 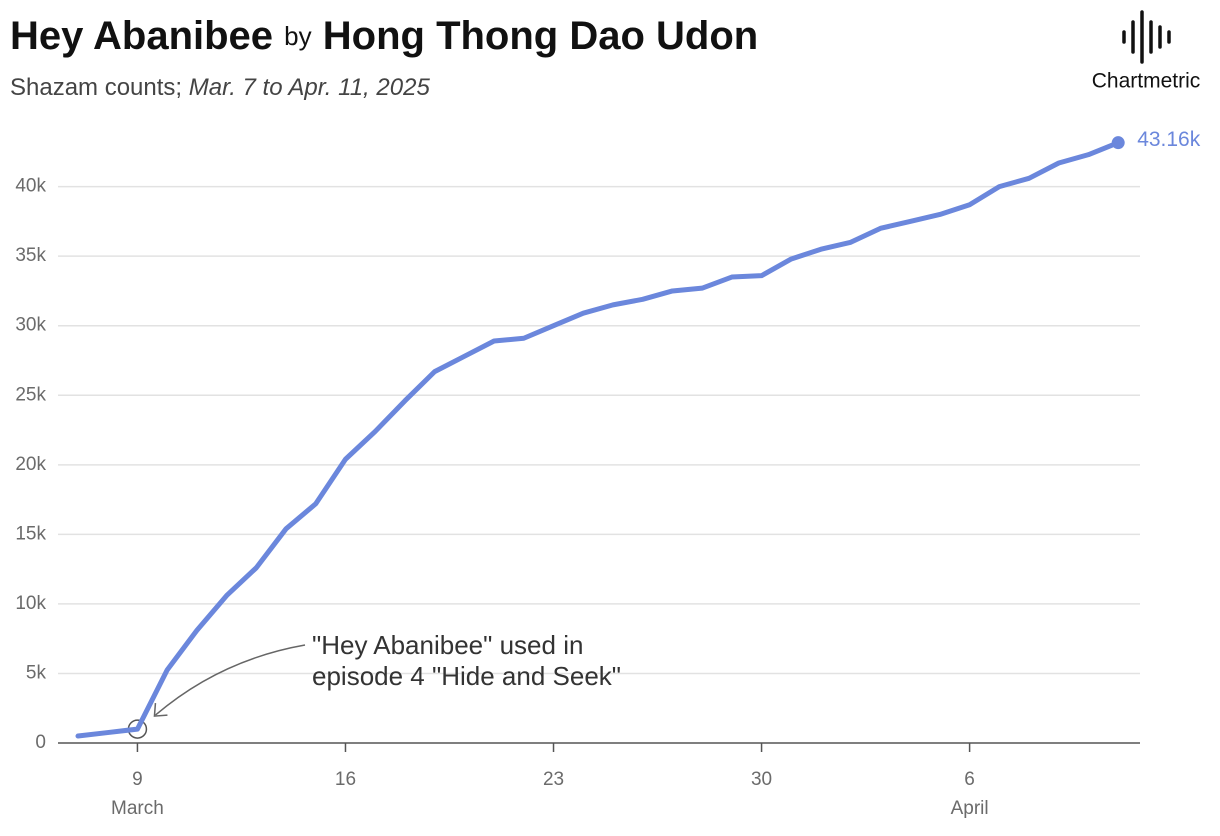 What do you see at coordinates (1118, 143) in the screenshot?
I see `end-point` at bounding box center [1118, 143].